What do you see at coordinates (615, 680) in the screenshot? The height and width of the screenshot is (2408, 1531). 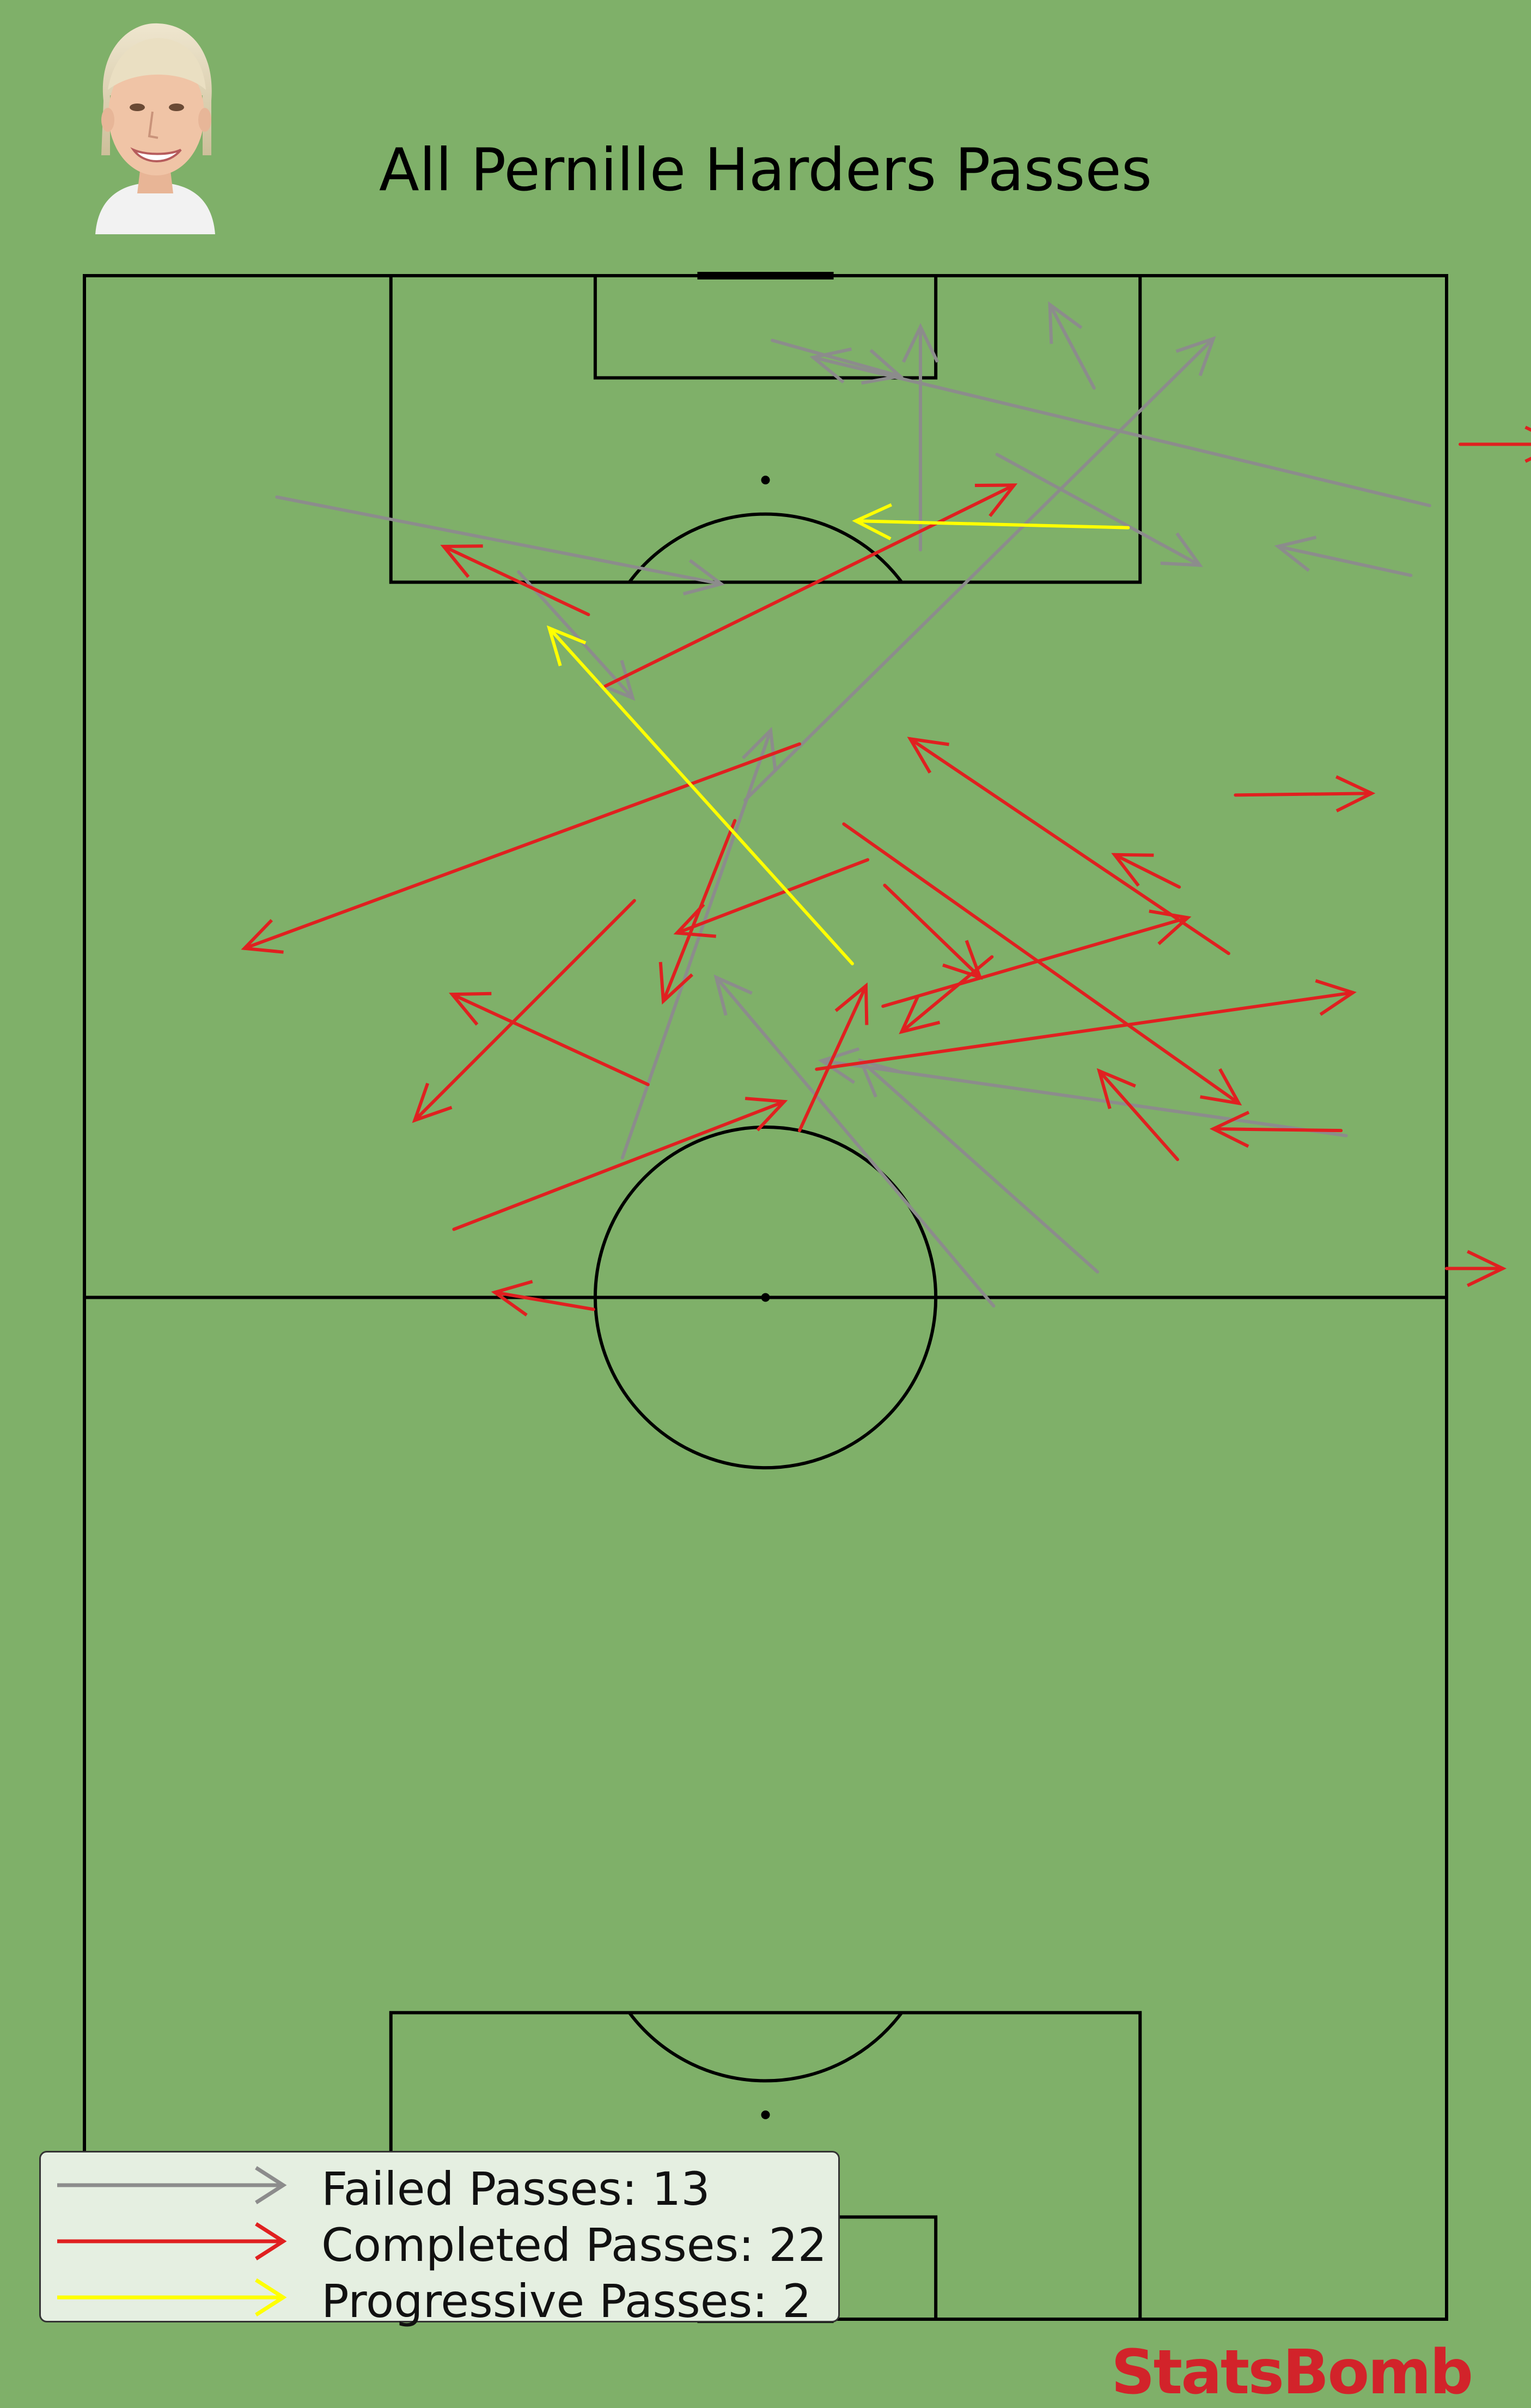 I see `failed-pass-8-head` at bounding box center [615, 680].